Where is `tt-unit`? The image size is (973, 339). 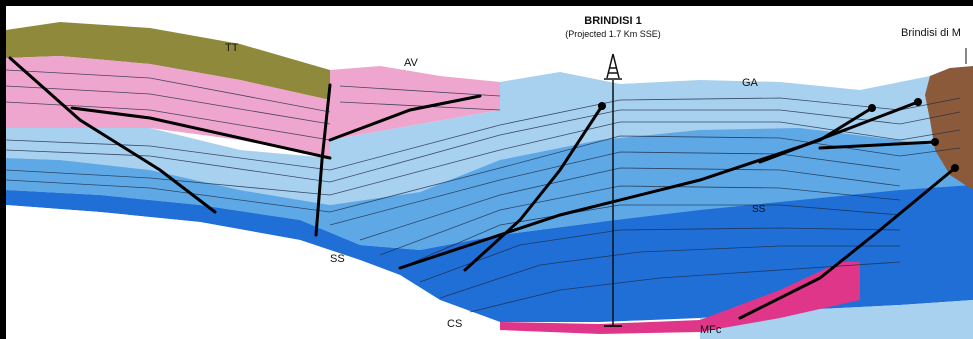 tt-unit is located at coordinates (168, 61).